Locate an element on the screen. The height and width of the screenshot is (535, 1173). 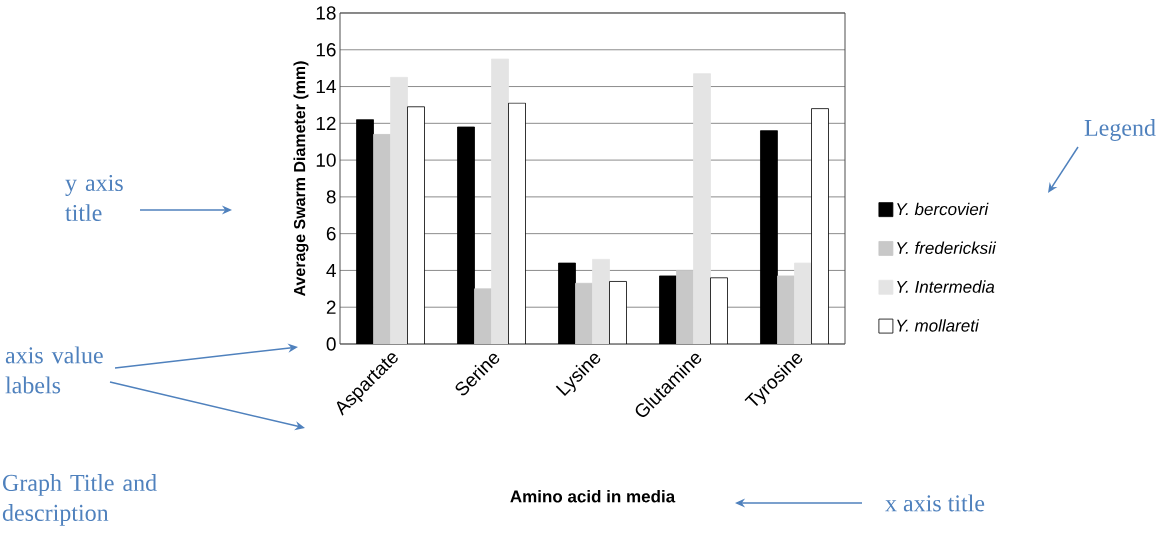
y-tick-label: 8 is located at coordinates (331, 197).